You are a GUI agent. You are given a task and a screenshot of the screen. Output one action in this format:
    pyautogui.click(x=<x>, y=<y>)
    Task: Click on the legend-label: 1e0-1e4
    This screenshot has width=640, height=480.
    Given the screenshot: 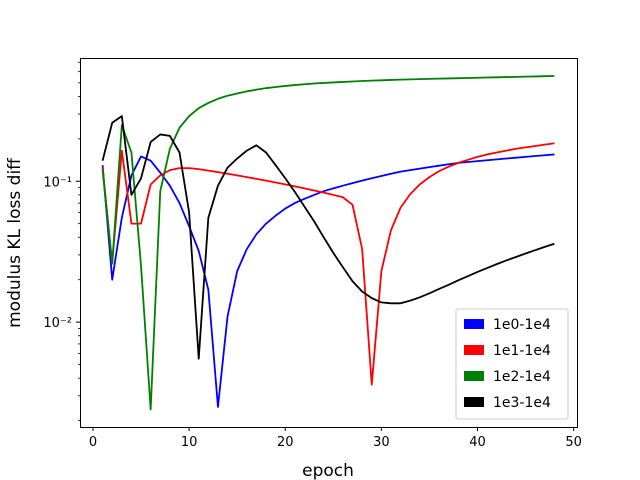 What is the action you would take?
    pyautogui.click(x=522, y=325)
    